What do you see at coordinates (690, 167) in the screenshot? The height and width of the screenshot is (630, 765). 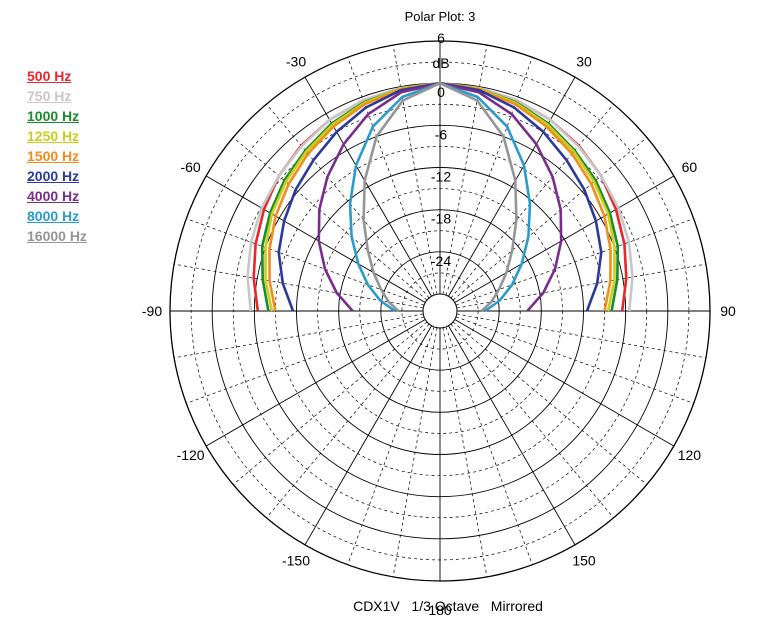 I see `angle-tick-label: 60` at bounding box center [690, 167].